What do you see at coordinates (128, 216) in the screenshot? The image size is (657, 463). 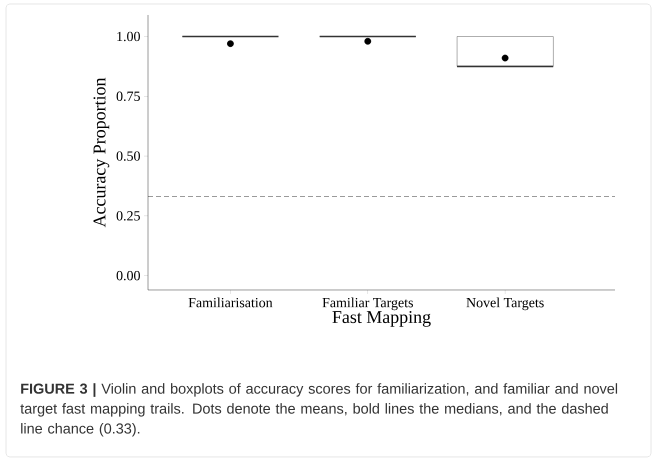 I see `y-tick-label: 0.25` at bounding box center [128, 216].